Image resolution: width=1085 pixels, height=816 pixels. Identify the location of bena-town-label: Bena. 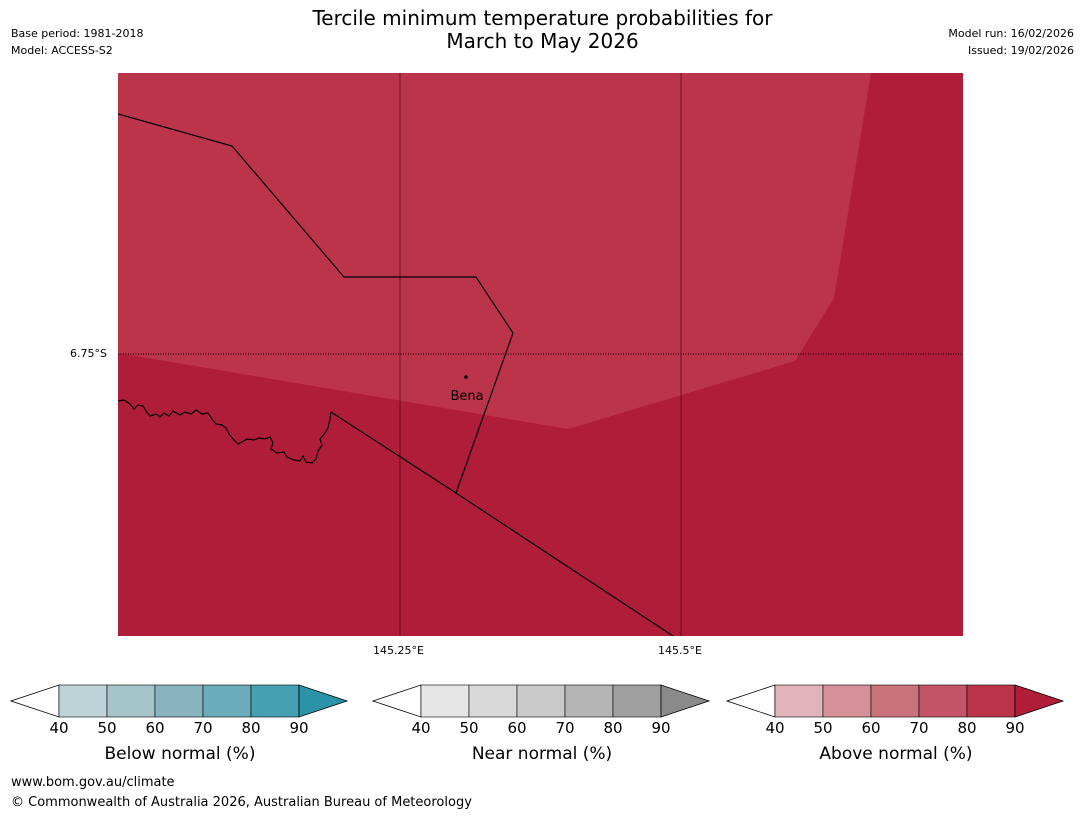
(466, 396).